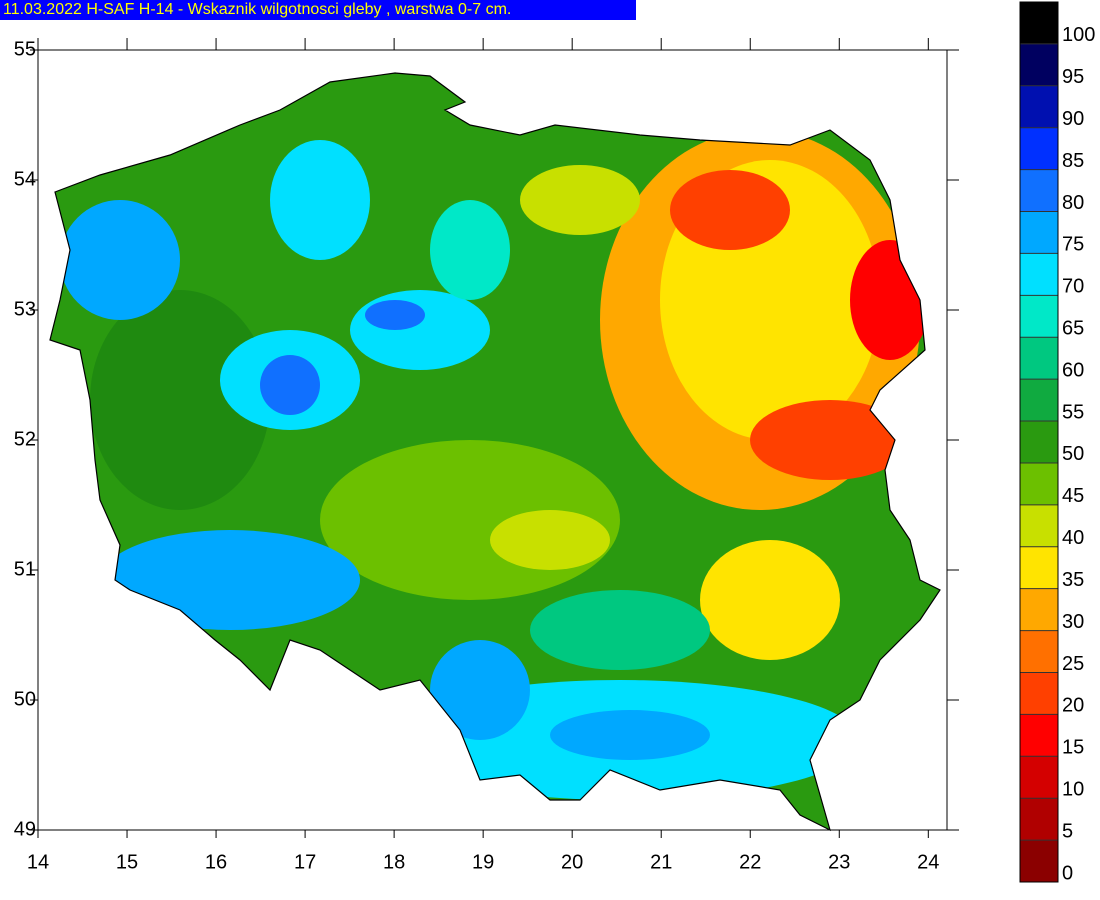 This screenshot has height=900, width=1100. I want to click on x-tick-label: 22, so click(750, 862).